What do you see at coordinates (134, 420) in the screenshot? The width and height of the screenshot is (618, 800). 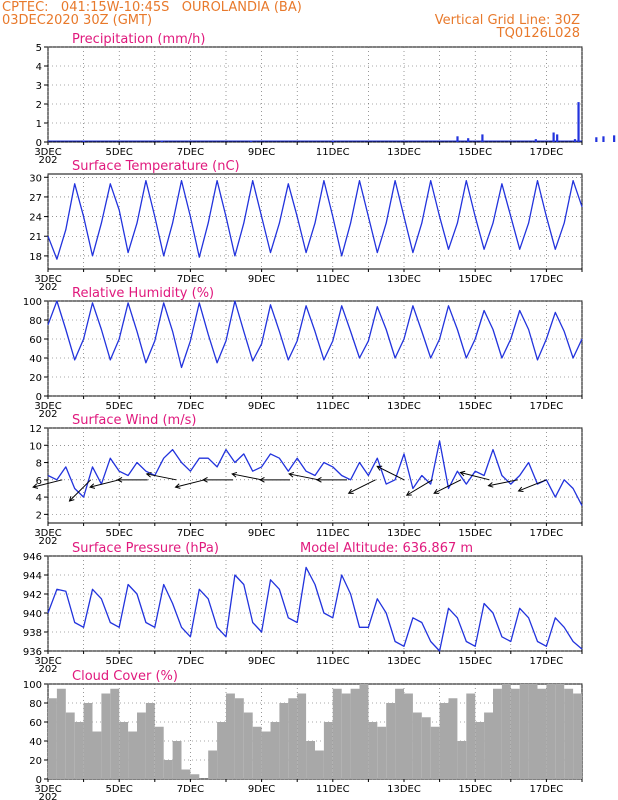 I see `panel-title: Surface Wind (m/s)` at bounding box center [134, 420].